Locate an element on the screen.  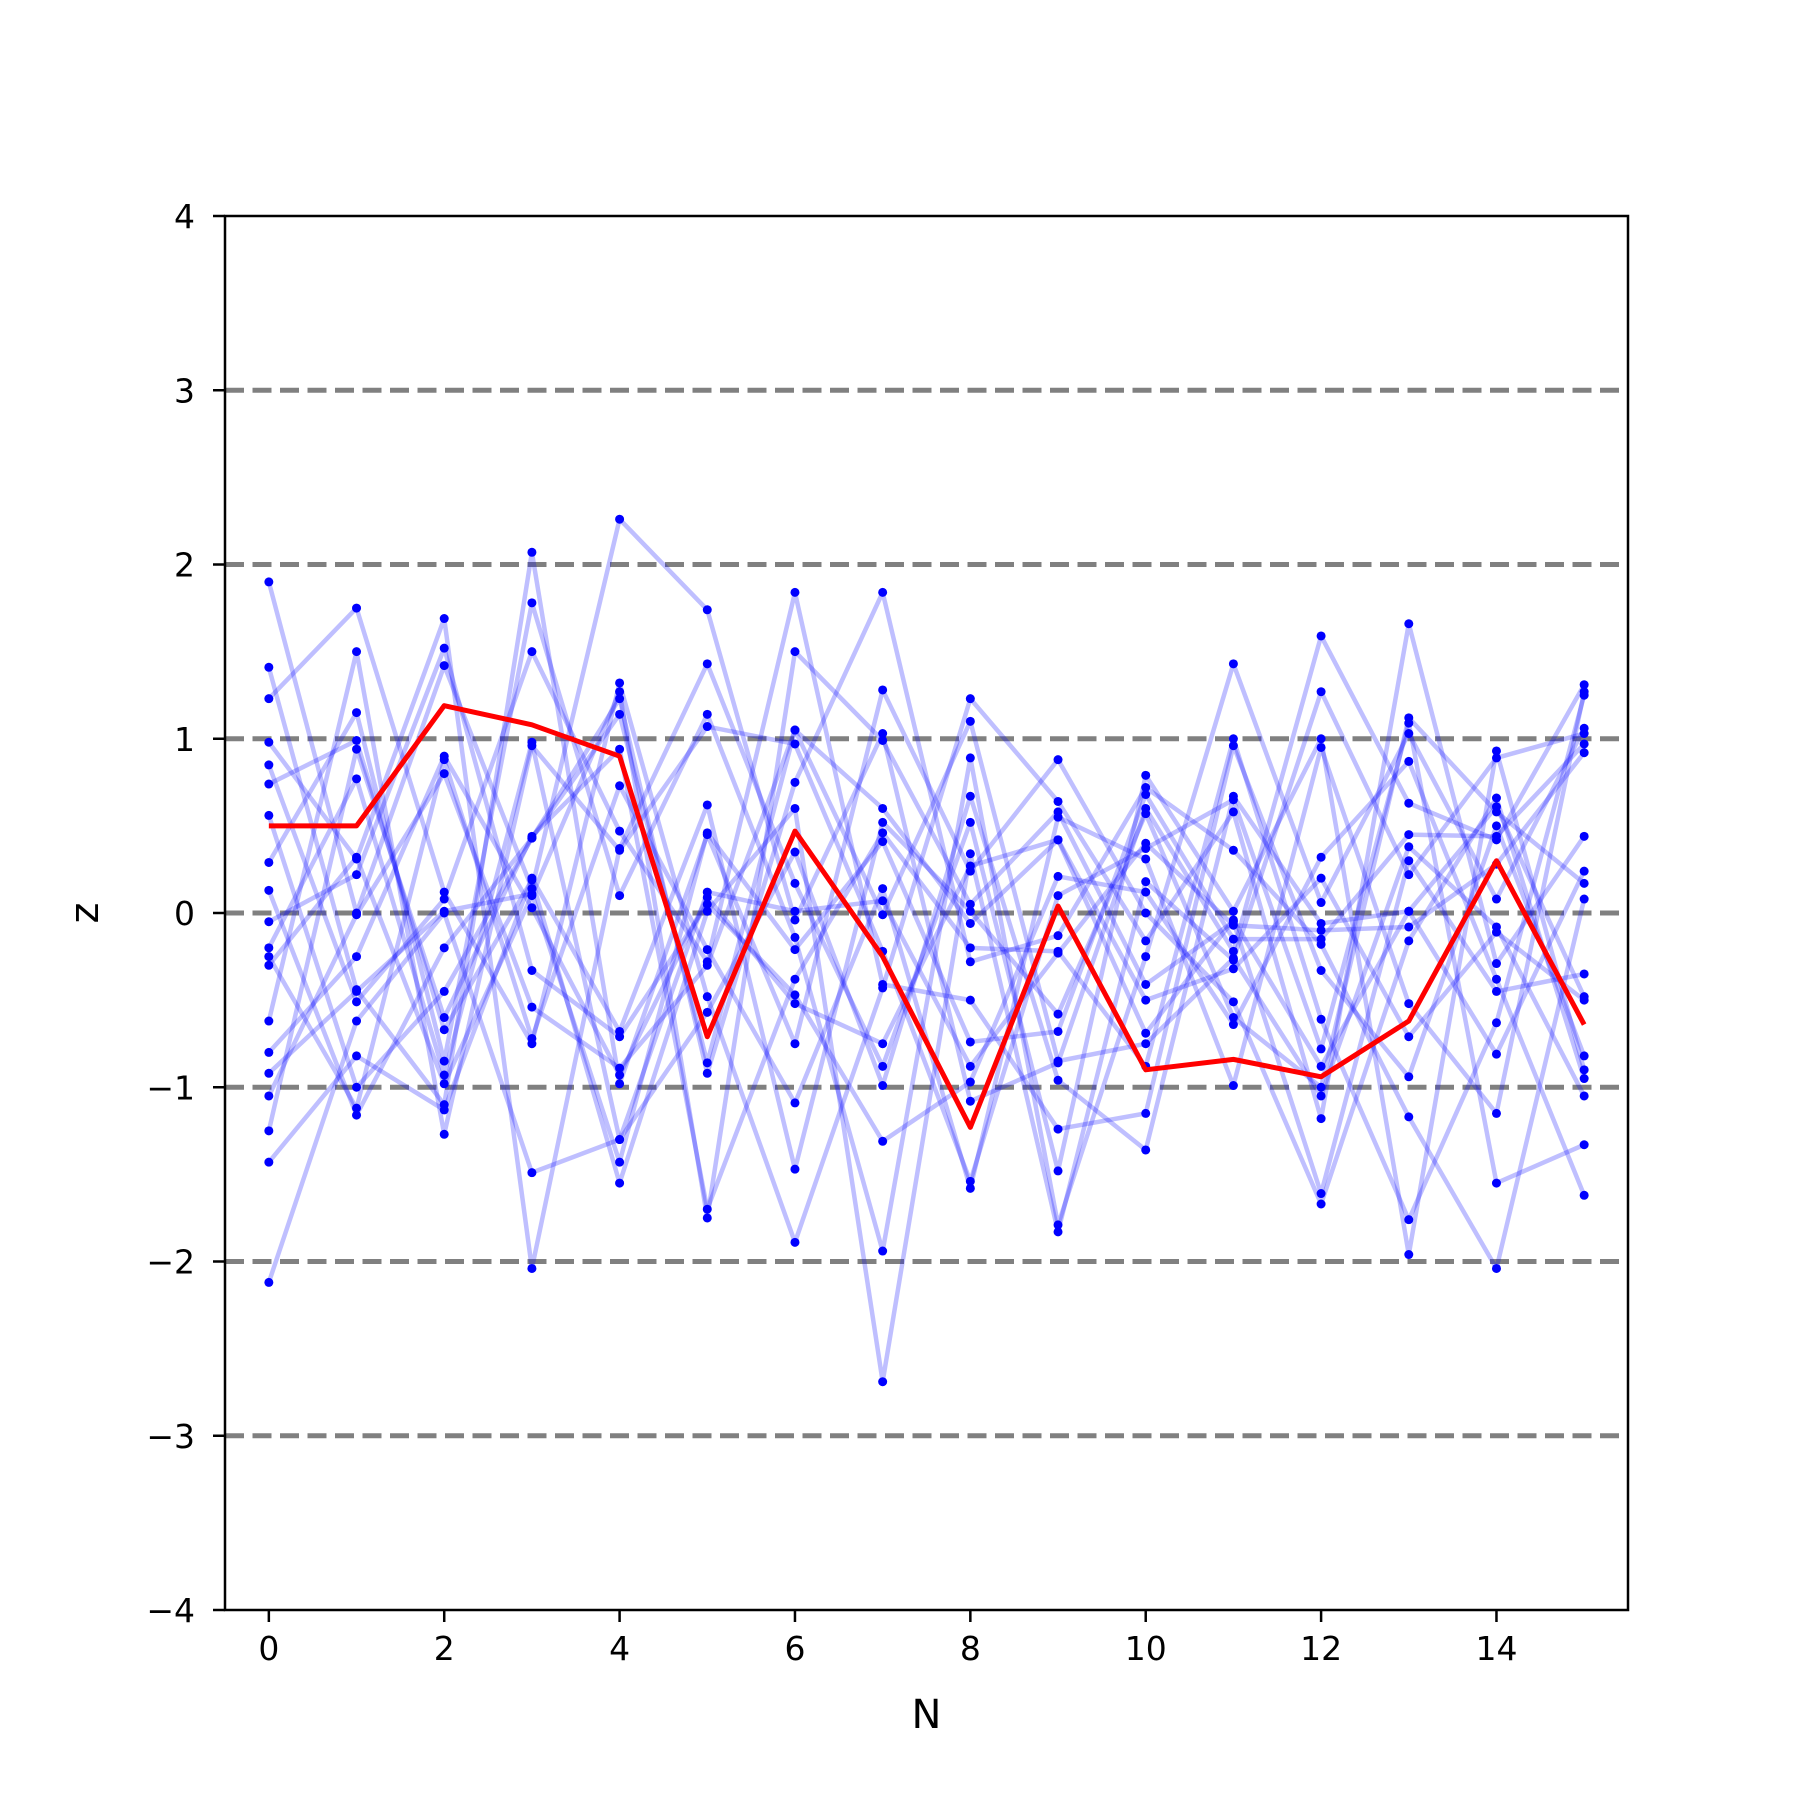
y-tick-label: 0 is located at coordinates (184, 913).